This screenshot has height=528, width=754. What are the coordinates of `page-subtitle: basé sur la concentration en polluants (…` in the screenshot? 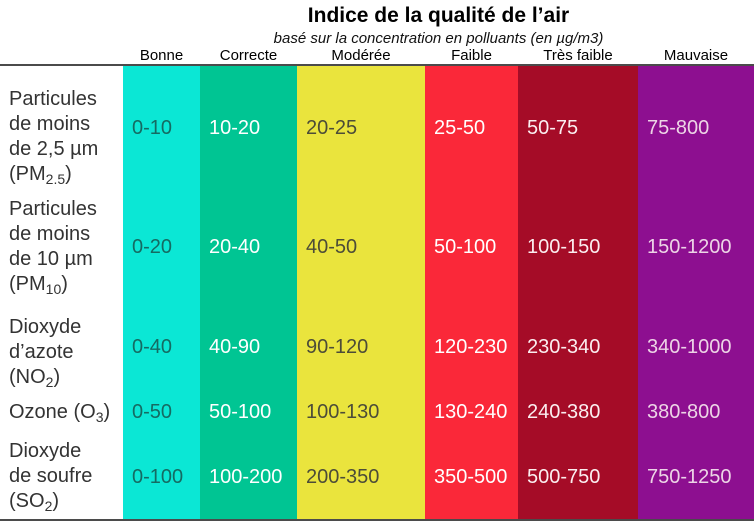 It's located at (438, 38).